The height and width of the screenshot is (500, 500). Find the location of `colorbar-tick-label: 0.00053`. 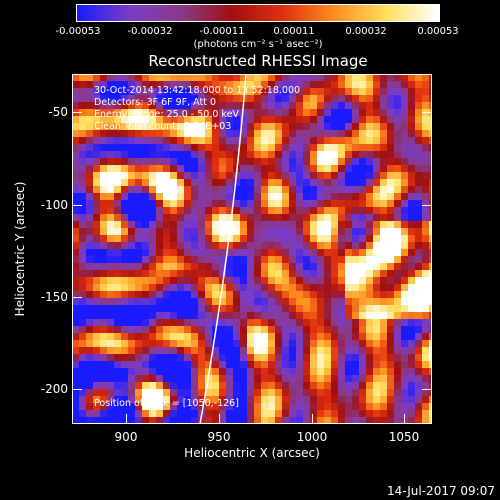

colorbar-tick-label: 0.00053 is located at coordinates (438, 31).